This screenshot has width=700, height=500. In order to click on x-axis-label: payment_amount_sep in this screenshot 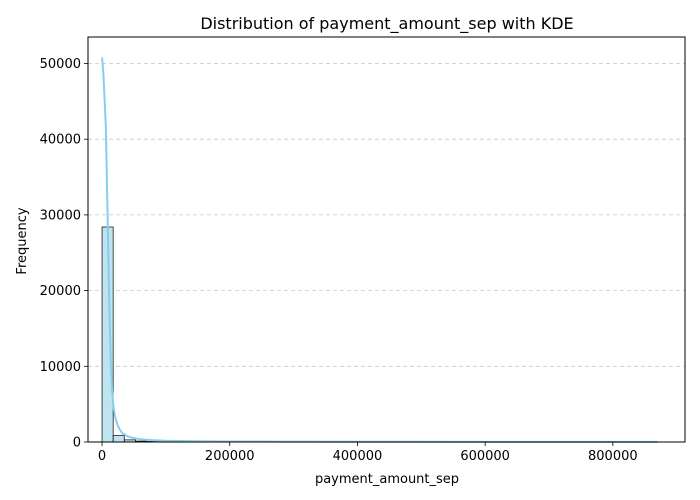, I will do `click(387, 479)`.